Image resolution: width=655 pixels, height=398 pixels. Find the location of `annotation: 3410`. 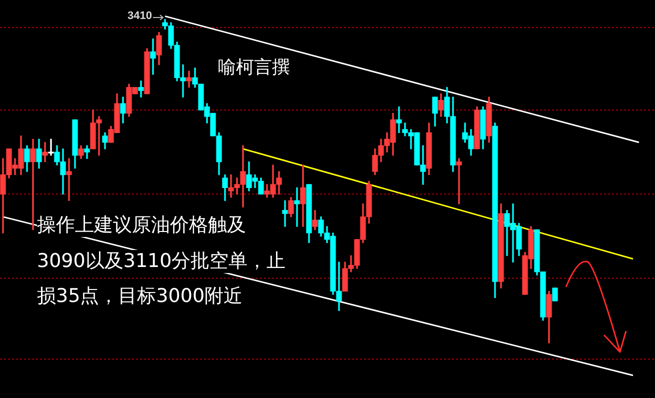

annotation: 3410 is located at coordinates (140, 17).